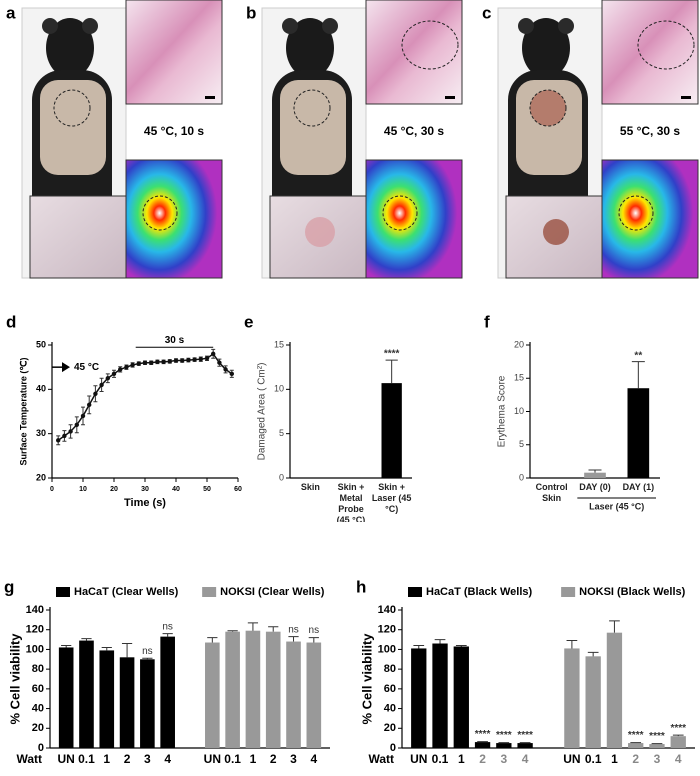  I want to click on panel-label: c, so click(486, 12).